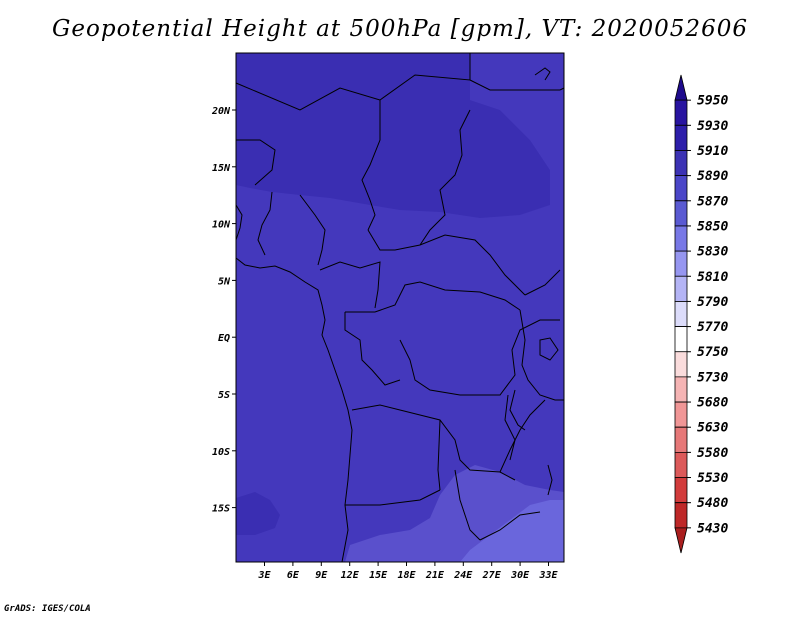  Describe the element at coordinates (712, 428) in the screenshot. I see `colorbar-label: 5630` at that location.